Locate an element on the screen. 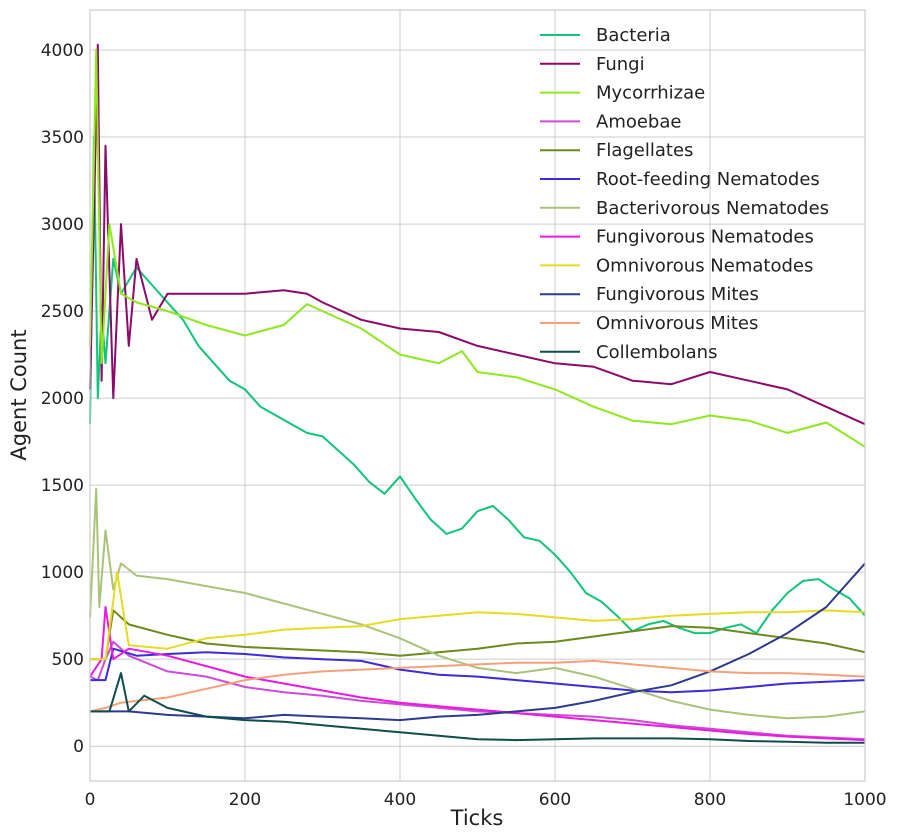 The width and height of the screenshot is (899, 839). y-tick-label: 1500 is located at coordinates (62, 486).